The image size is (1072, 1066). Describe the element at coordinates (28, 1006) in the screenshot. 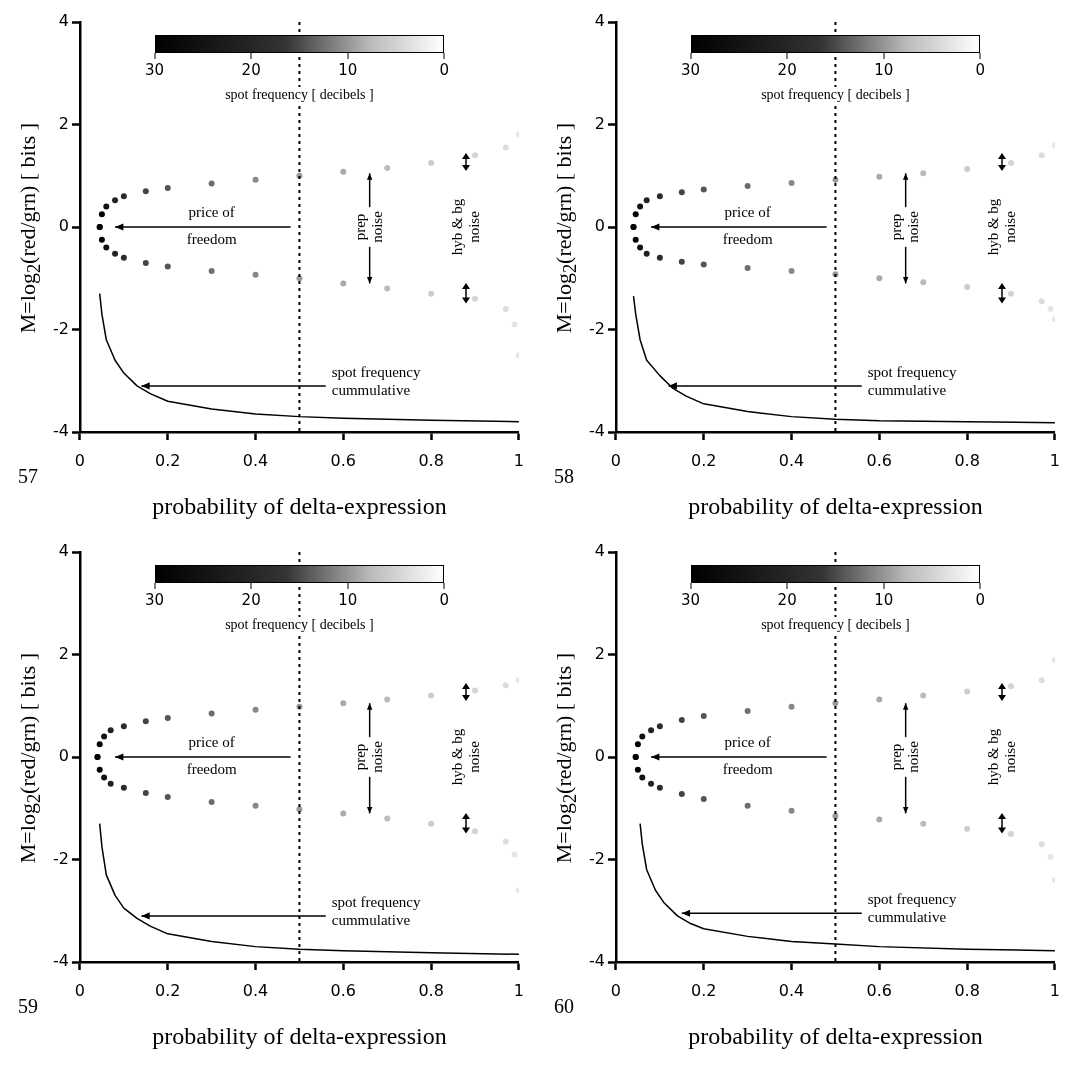

I see `text: 59` at that location.